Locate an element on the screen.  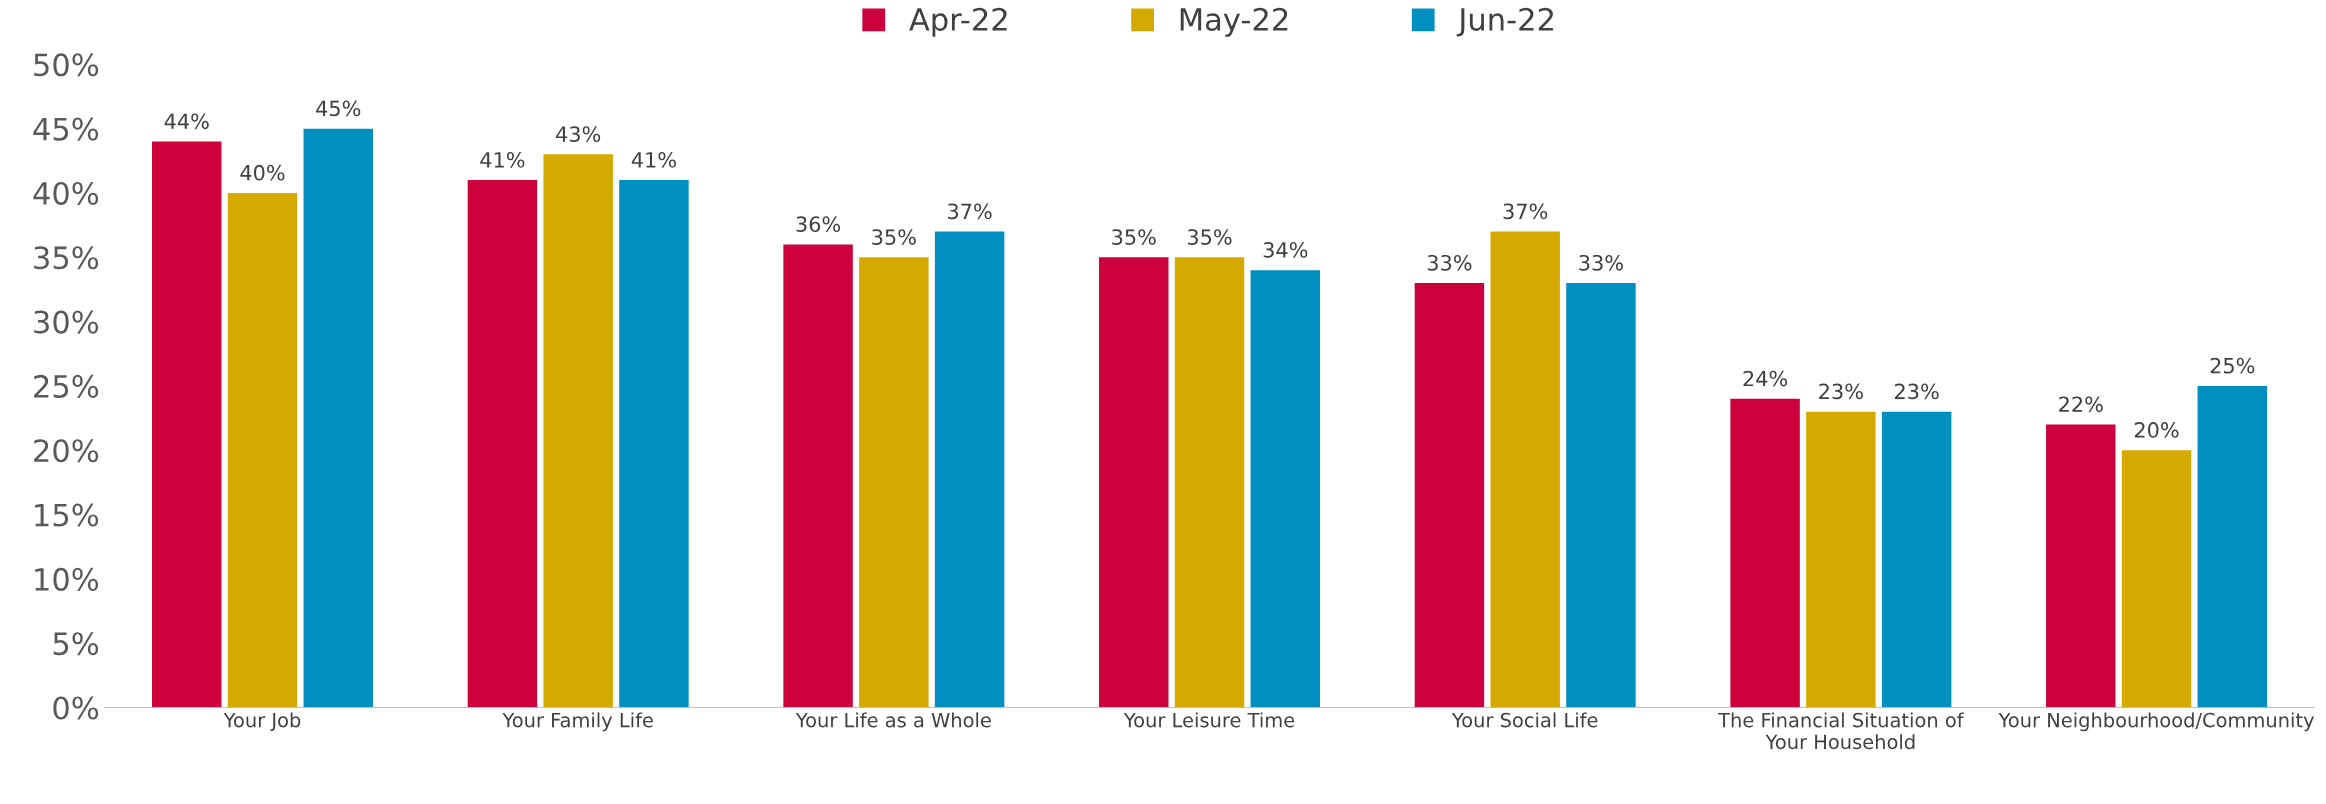
y-tick-label: 40% is located at coordinates (66, 193).